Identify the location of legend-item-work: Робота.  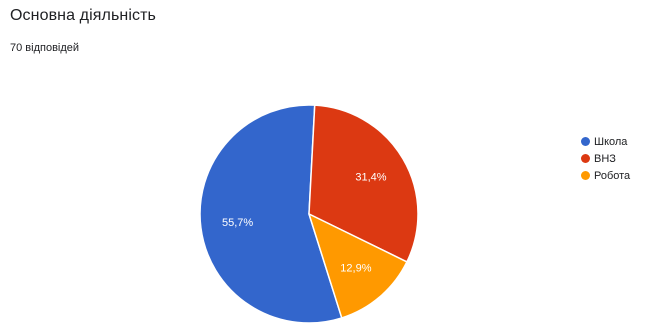
(616, 175).